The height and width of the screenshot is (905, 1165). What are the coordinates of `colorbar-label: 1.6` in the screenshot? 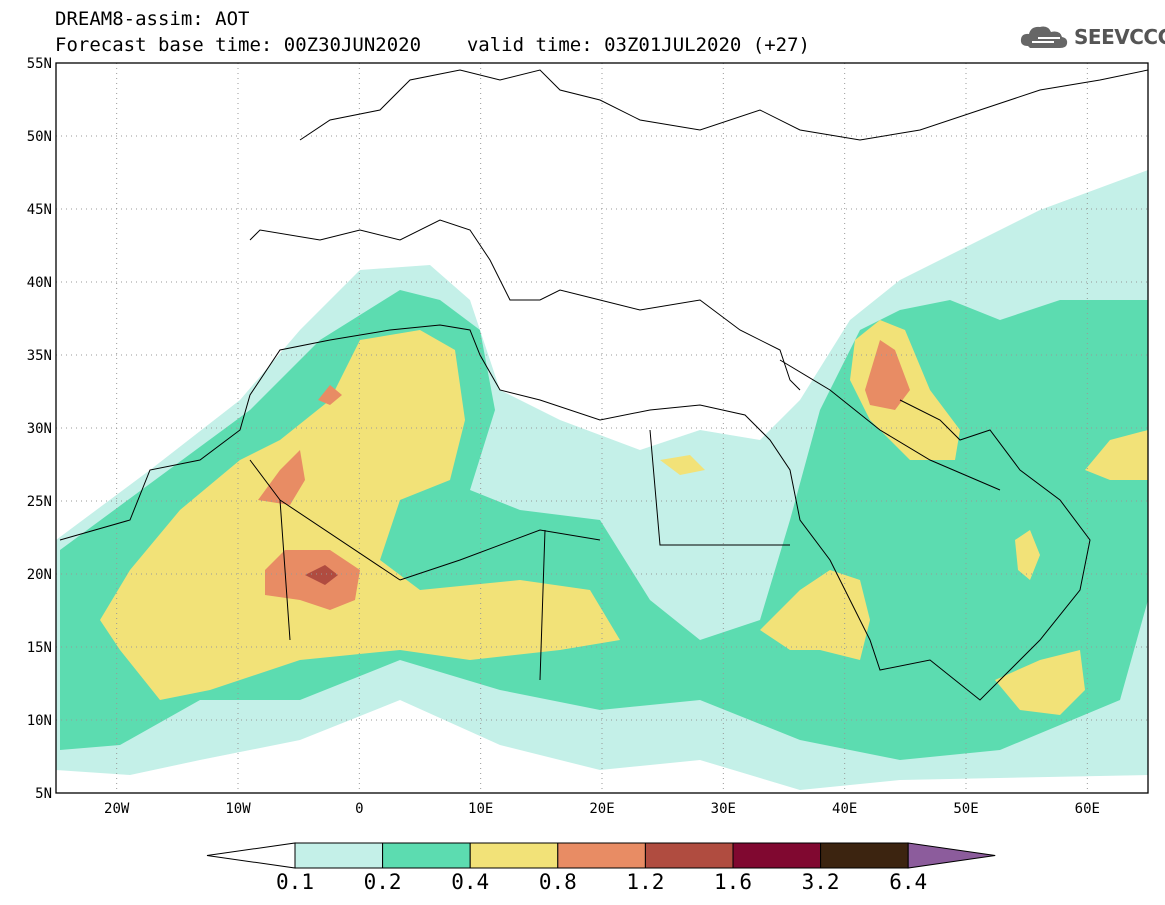 It's located at (733, 882).